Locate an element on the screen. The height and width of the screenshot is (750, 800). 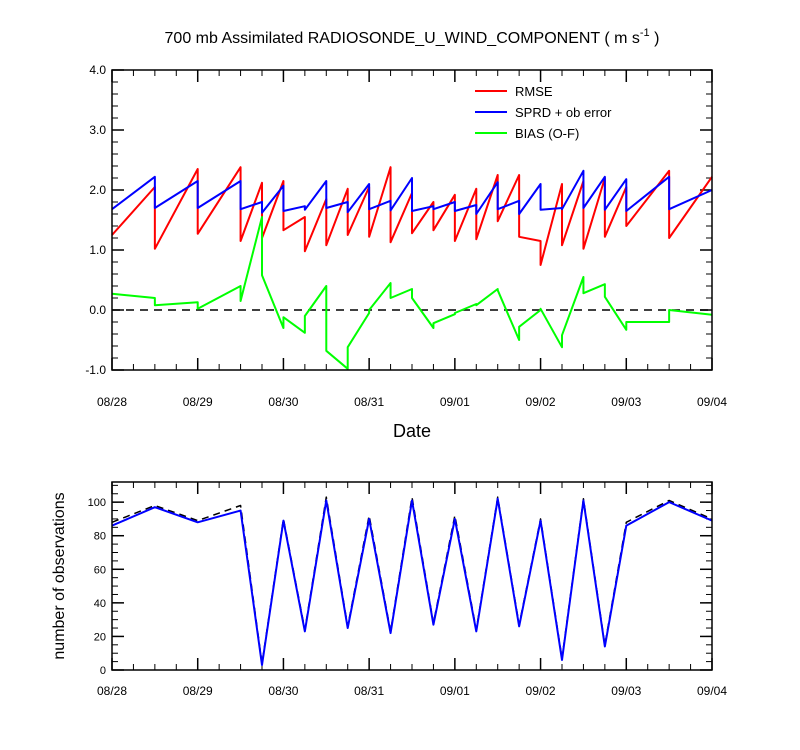
y-tick-label: 4.0 is located at coordinates (97, 70).